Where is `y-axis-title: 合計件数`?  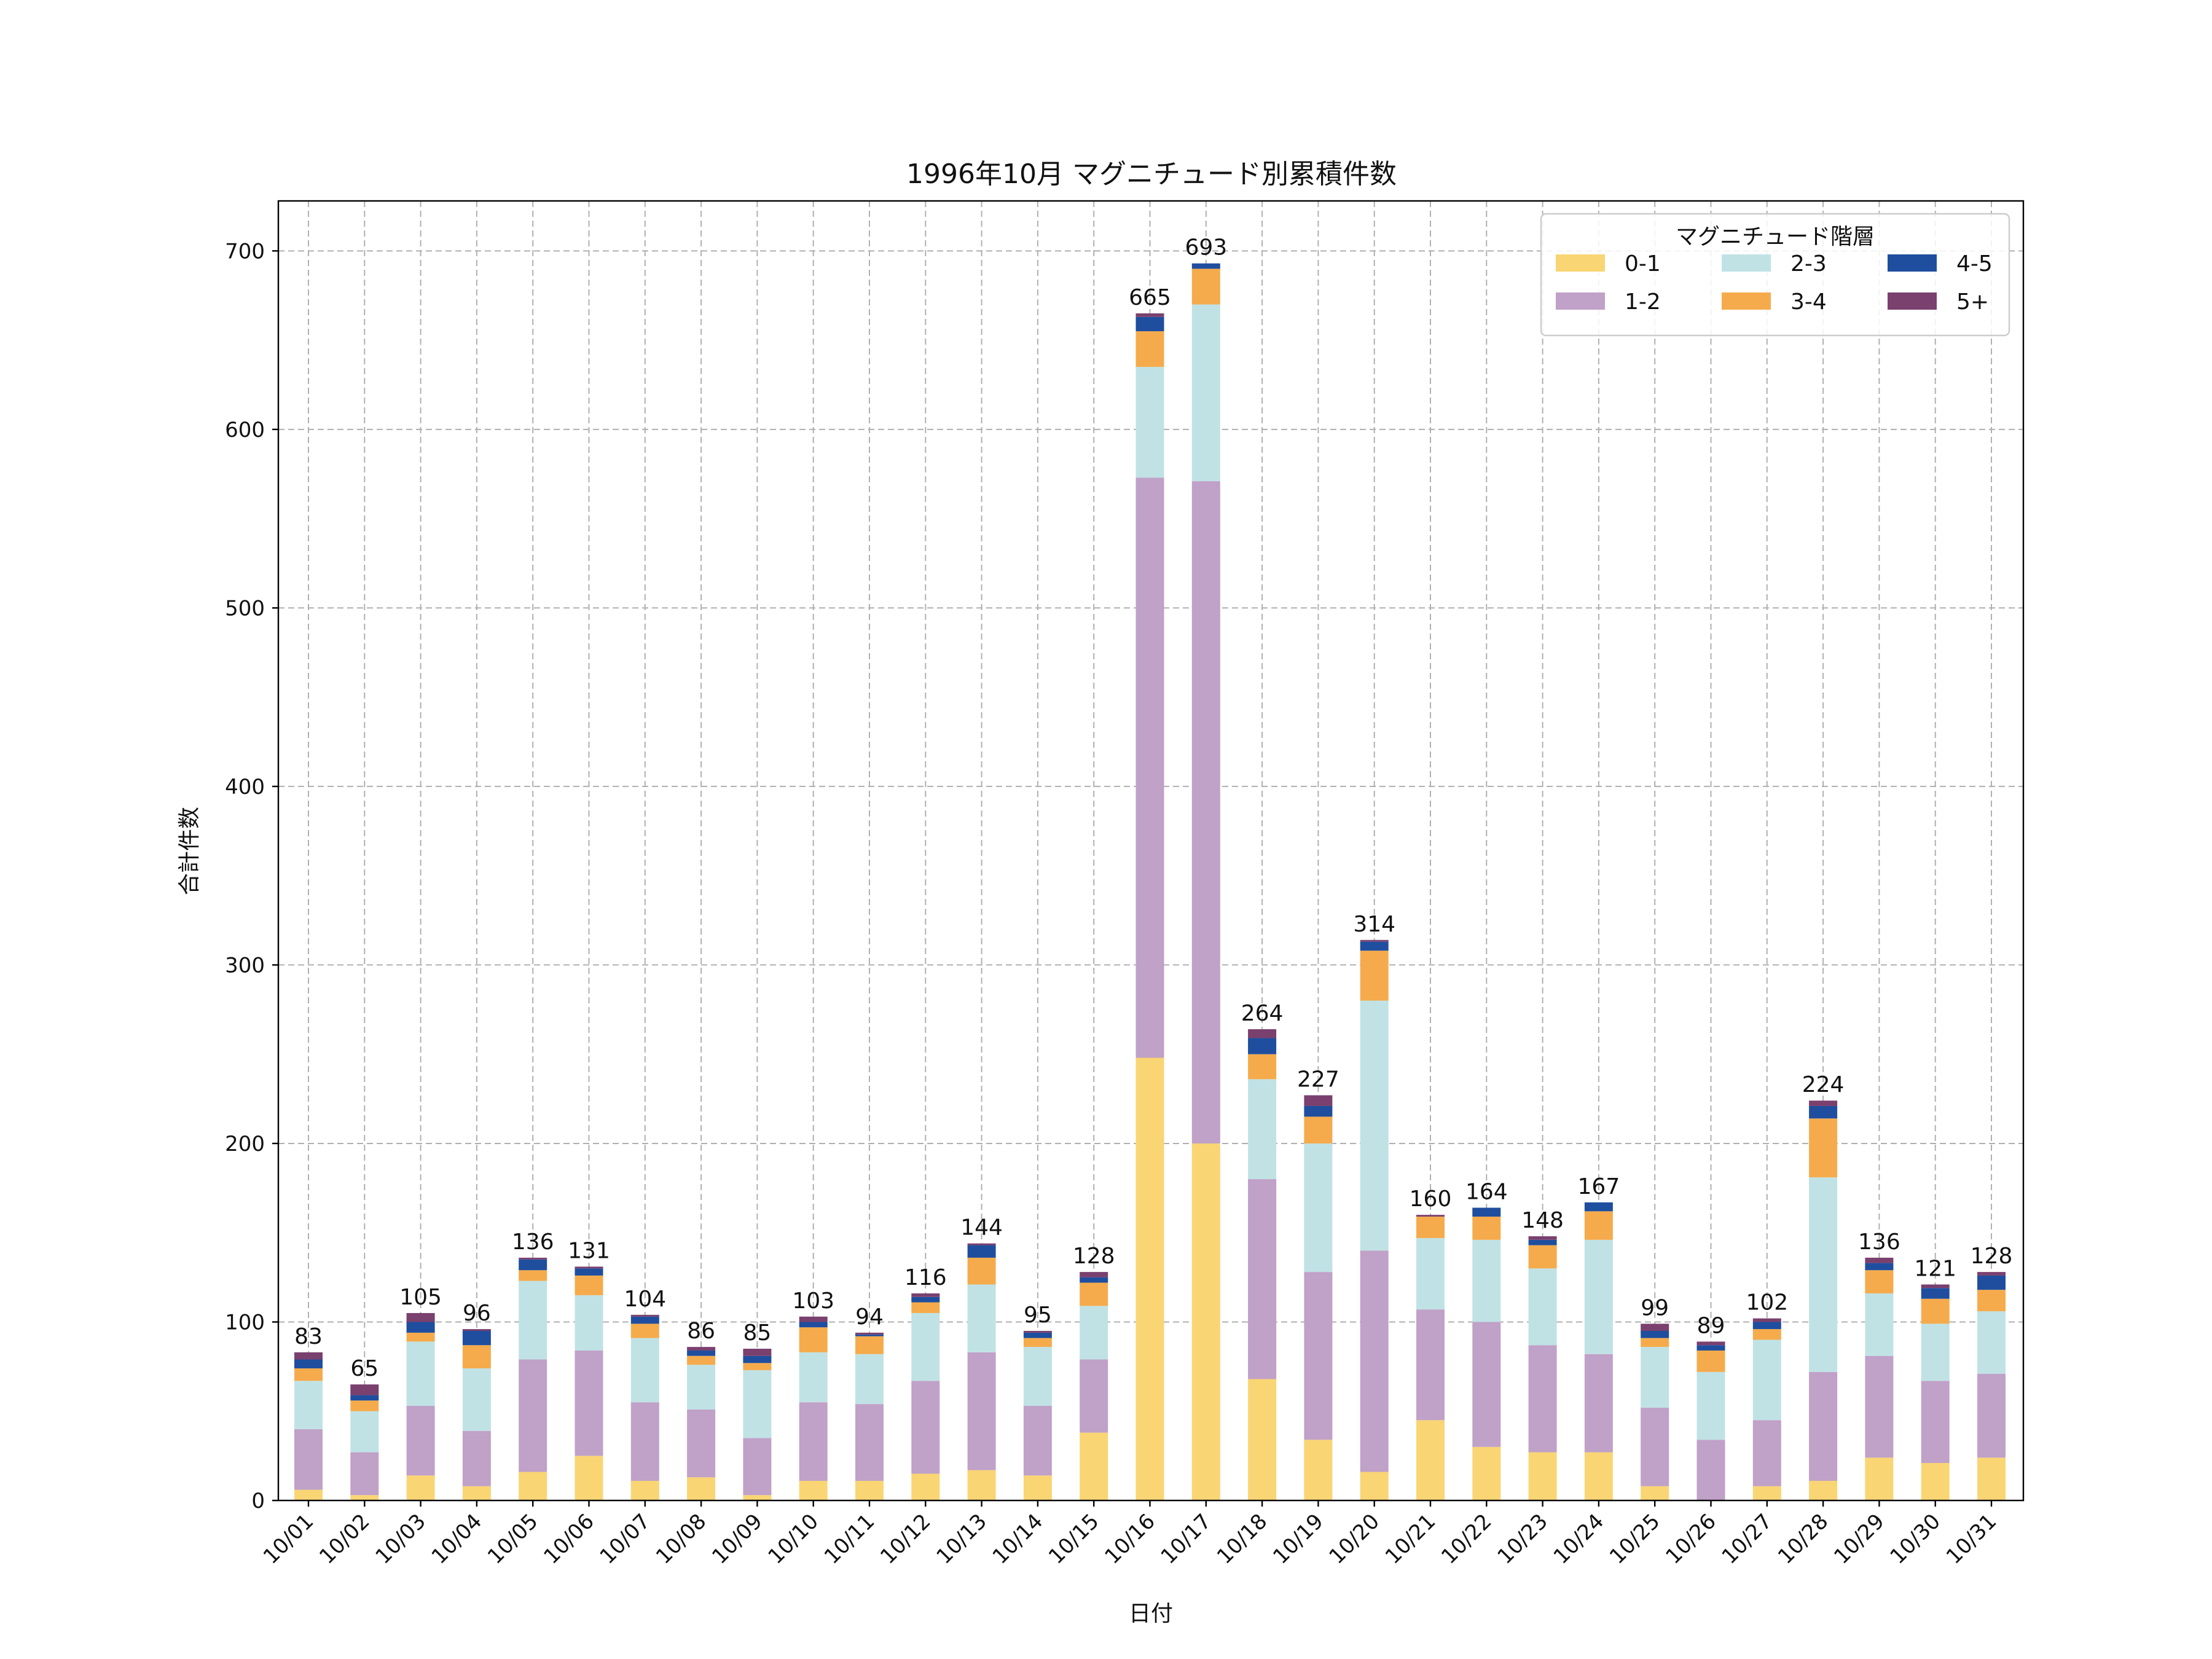 y-axis-title: 合計件数 is located at coordinates (189, 851).